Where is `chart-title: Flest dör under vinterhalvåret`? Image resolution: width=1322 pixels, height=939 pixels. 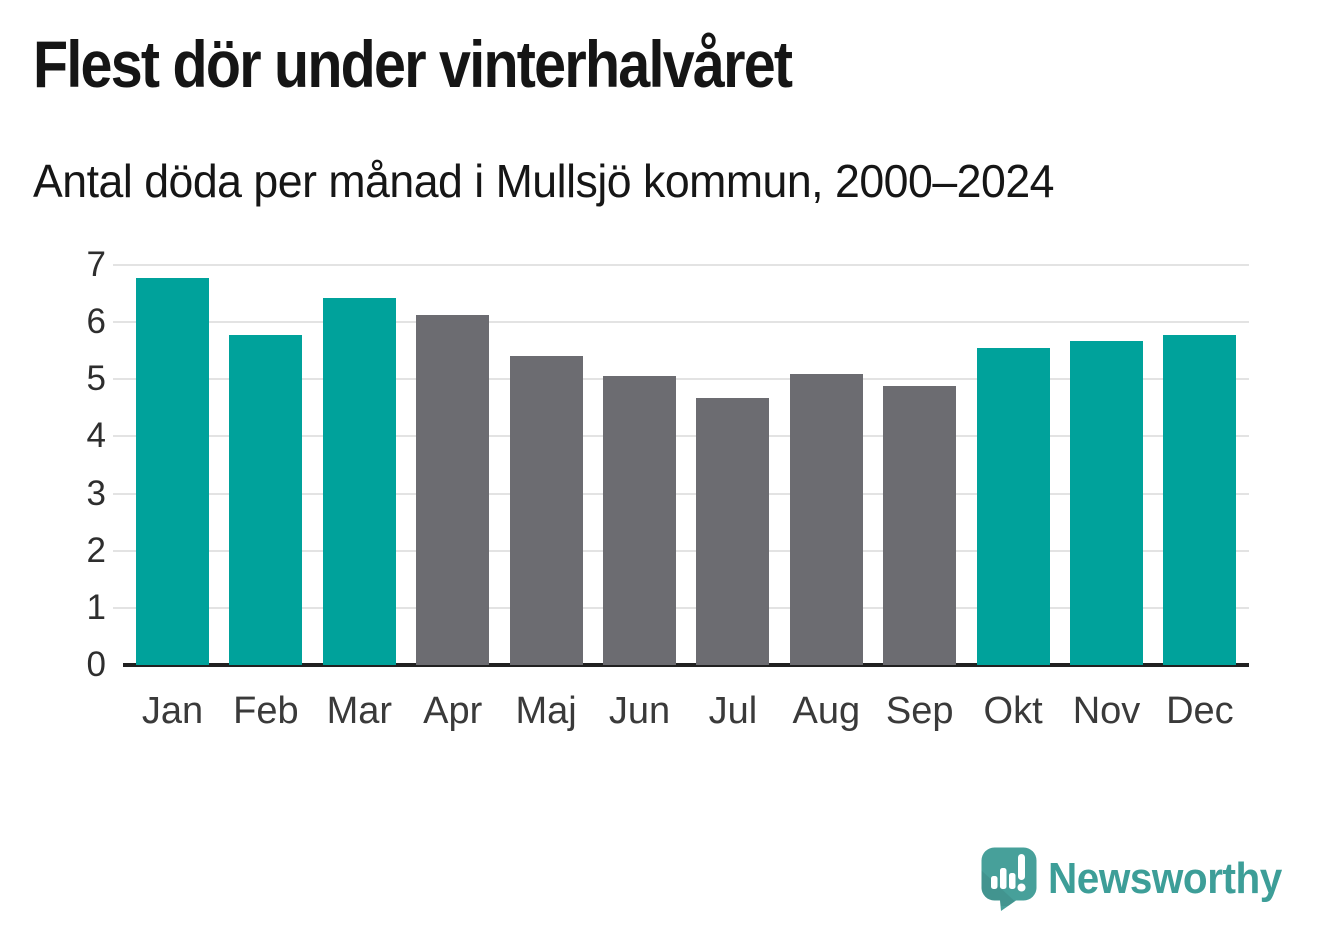
chart-title: Flest dör under vinterhalvåret is located at coordinates (413, 64).